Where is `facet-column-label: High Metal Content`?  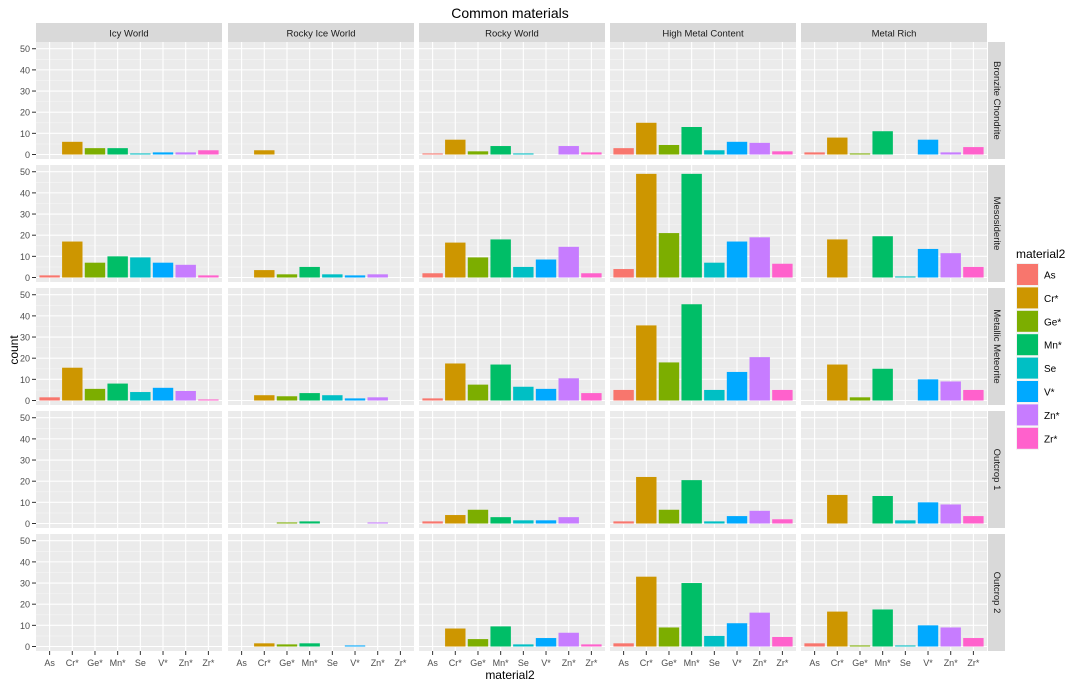
facet-column-label: High Metal Content is located at coordinates (703, 34).